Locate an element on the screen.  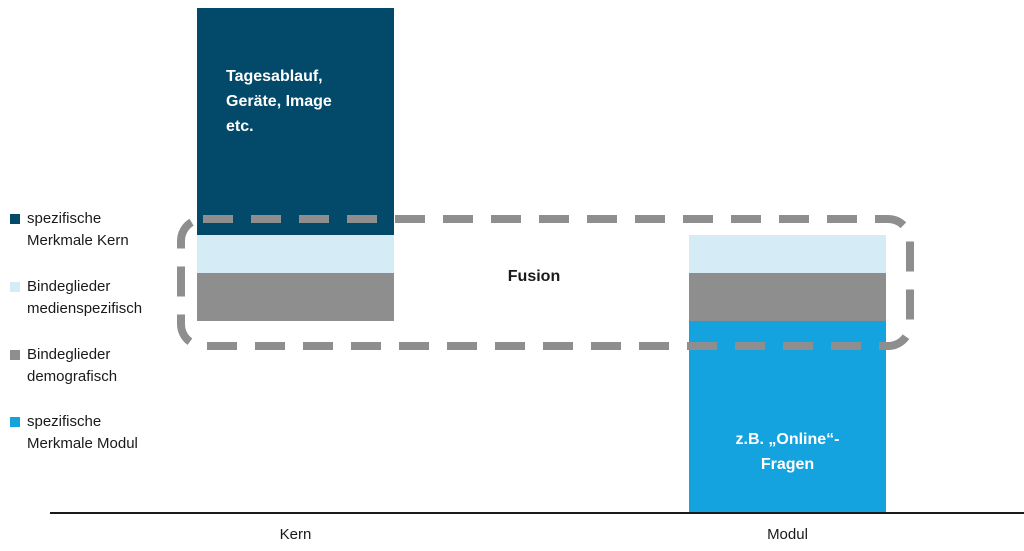
legend-swatch-medienspezifisch is located at coordinates (15, 287).